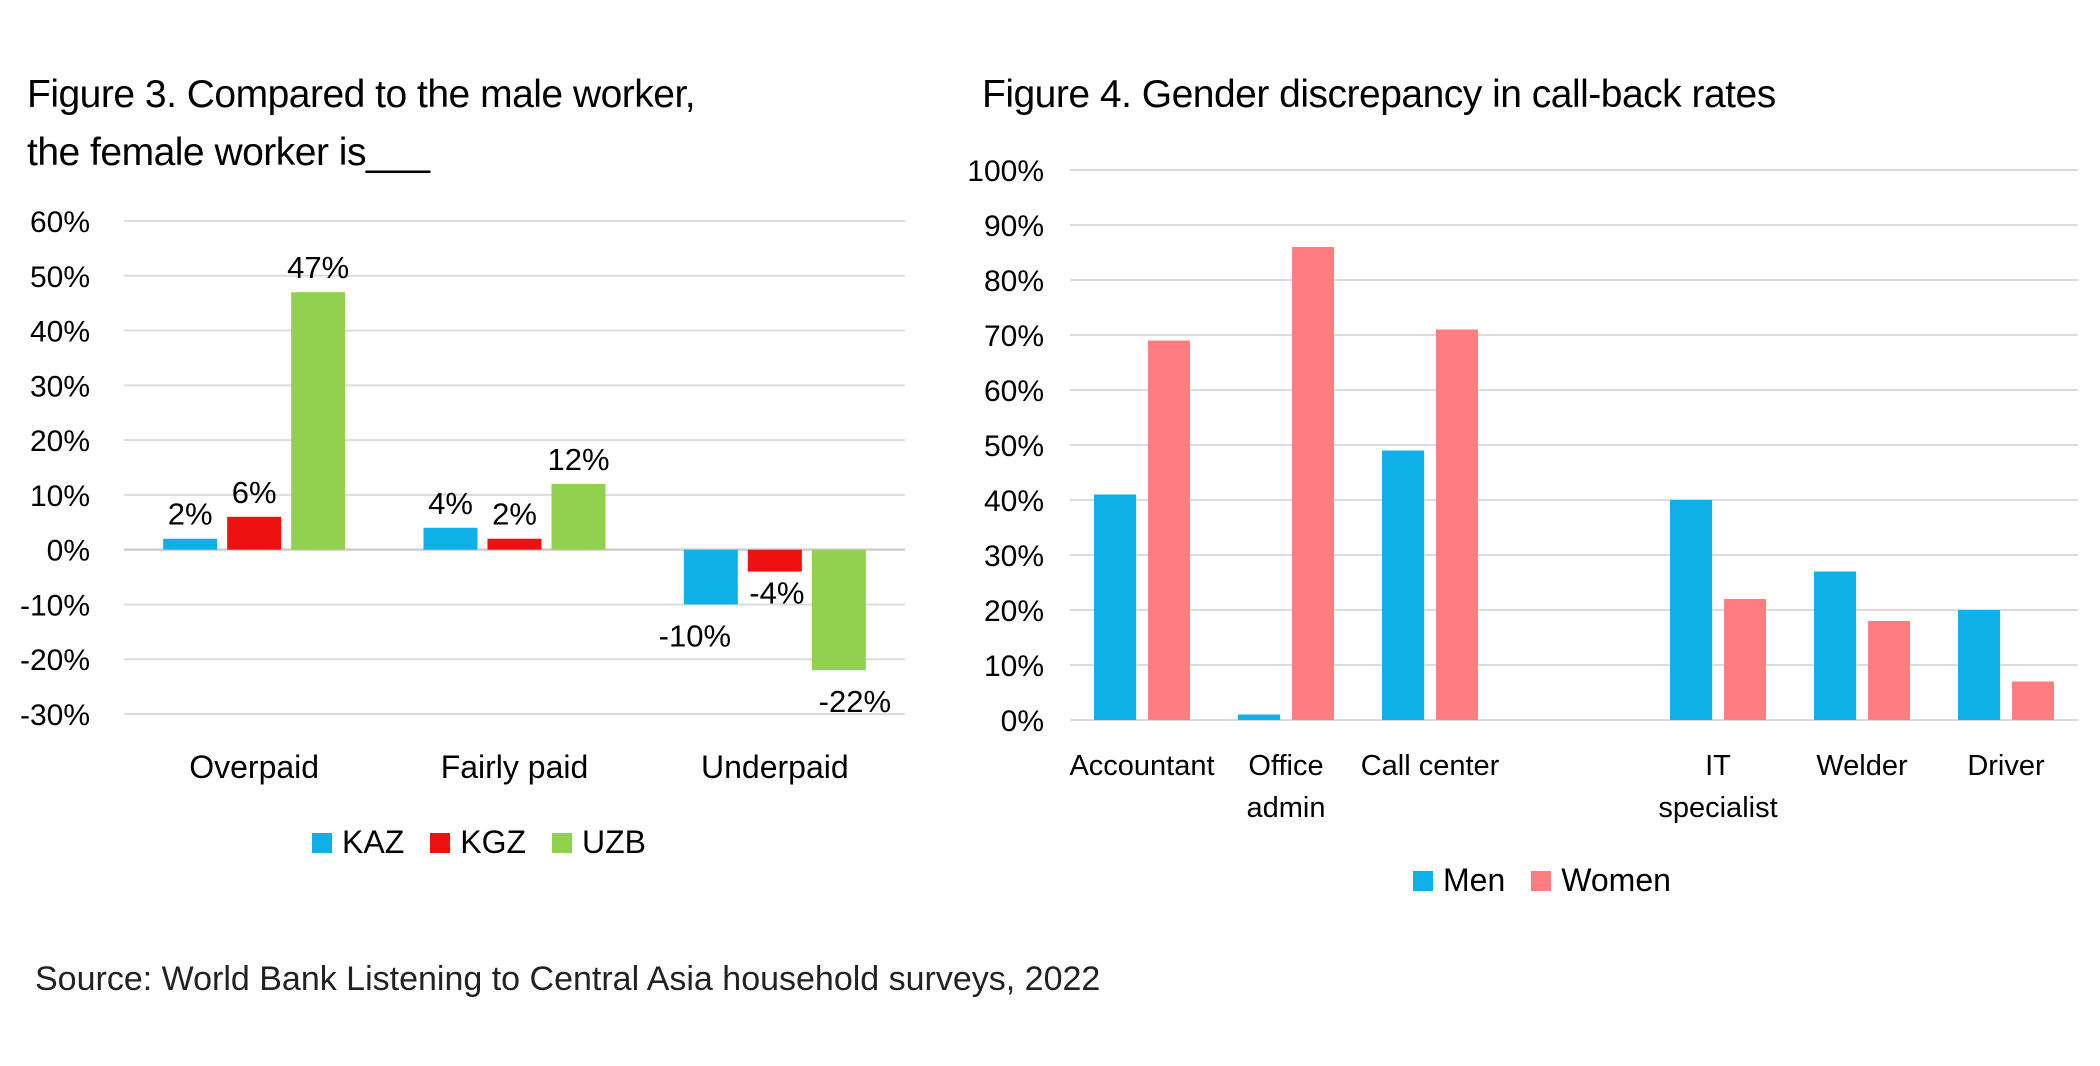 This screenshot has width=2100, height=1066. I want to click on y-tick-label-90: 90%, so click(1014, 226).